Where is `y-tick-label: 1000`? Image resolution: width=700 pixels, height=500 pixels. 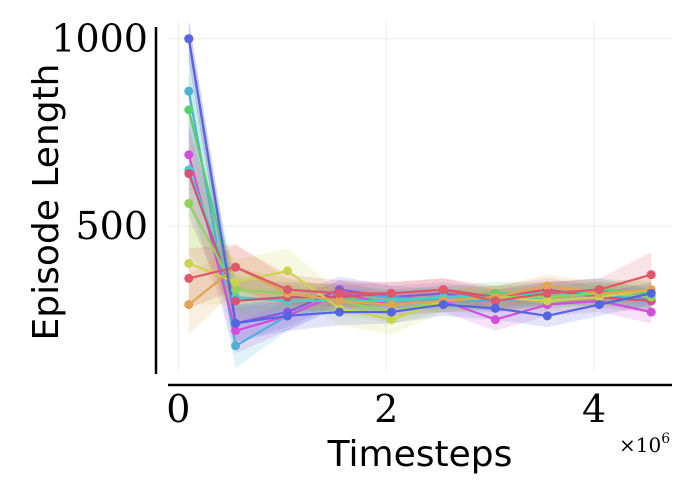
y-tick-label: 1000 is located at coordinates (99, 39).